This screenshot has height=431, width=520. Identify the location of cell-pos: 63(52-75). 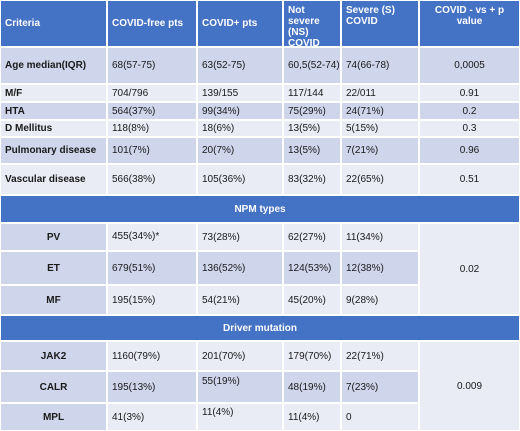
(240, 65).